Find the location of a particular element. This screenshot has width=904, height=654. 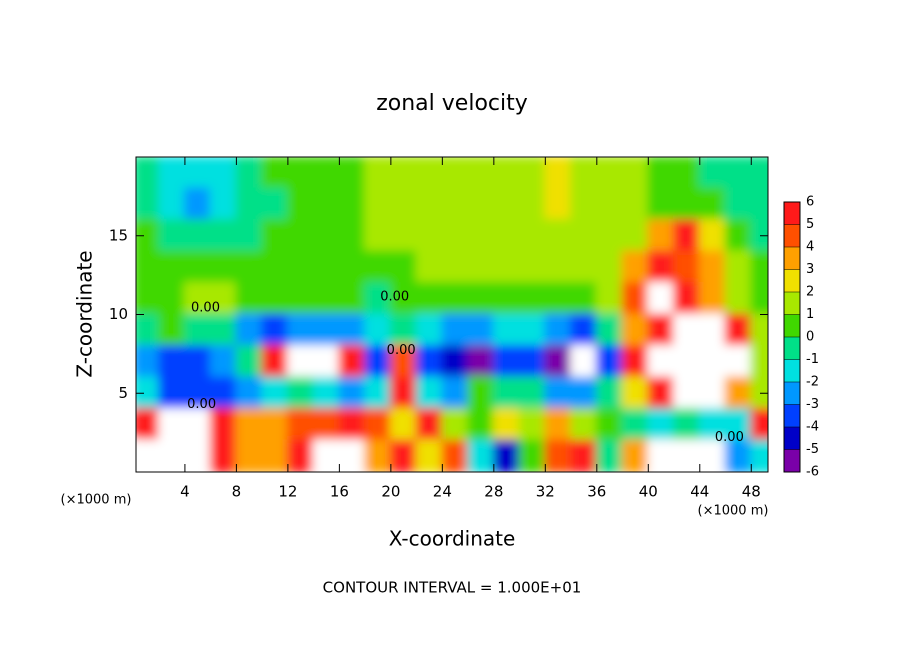

colorbar-tick-label: -5 is located at coordinates (812, 449).